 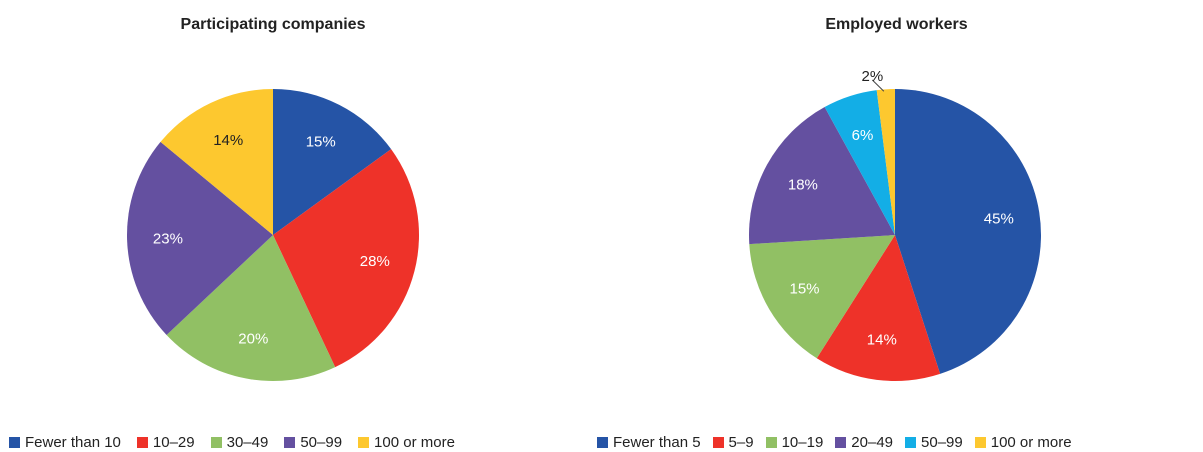 What do you see at coordinates (878, 85) in the screenshot?
I see `leader-line` at bounding box center [878, 85].